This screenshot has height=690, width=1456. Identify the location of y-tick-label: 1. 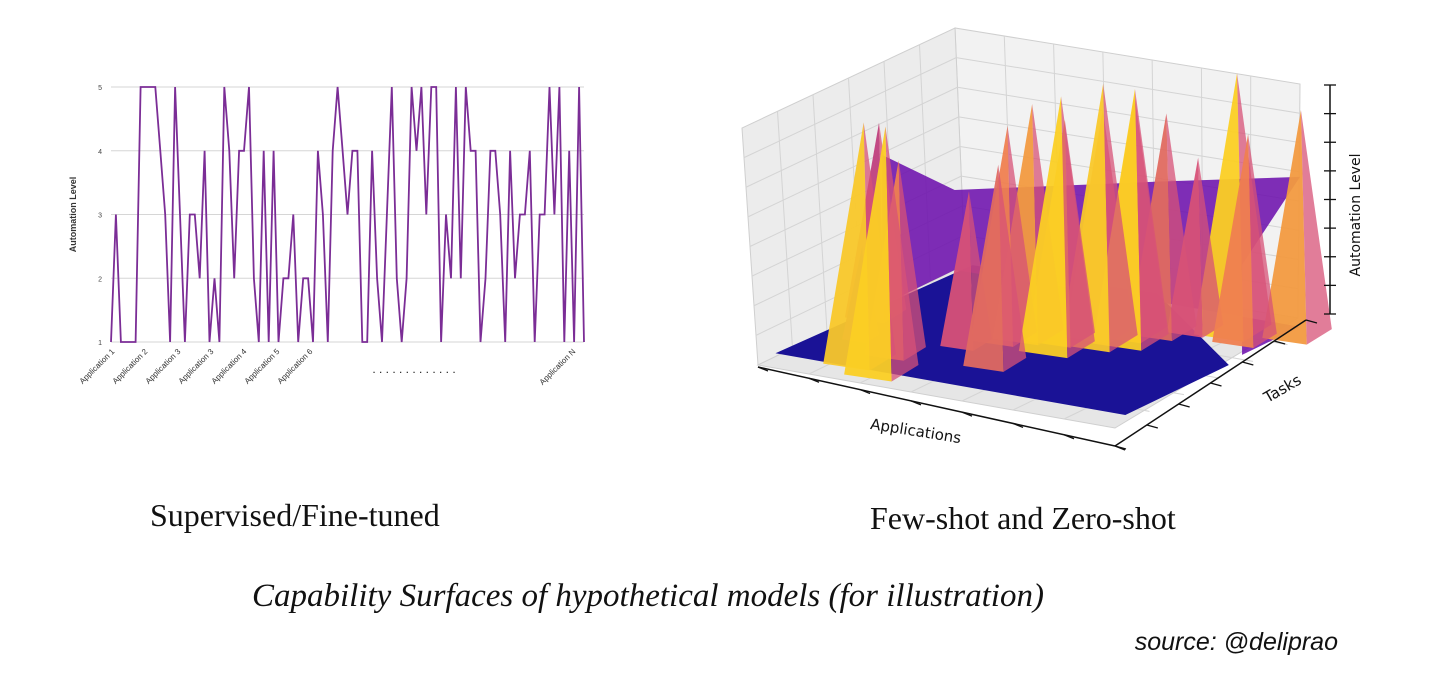
(100, 343).